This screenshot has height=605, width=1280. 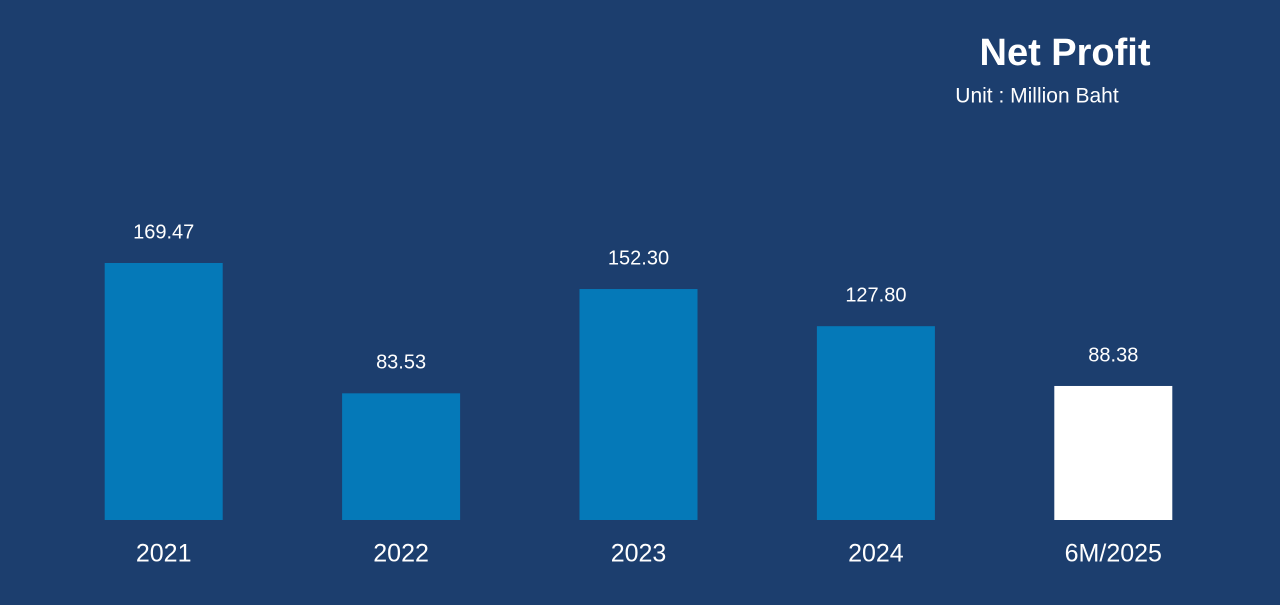 What do you see at coordinates (1065, 53) in the screenshot?
I see `chart-title: Net Profit` at bounding box center [1065, 53].